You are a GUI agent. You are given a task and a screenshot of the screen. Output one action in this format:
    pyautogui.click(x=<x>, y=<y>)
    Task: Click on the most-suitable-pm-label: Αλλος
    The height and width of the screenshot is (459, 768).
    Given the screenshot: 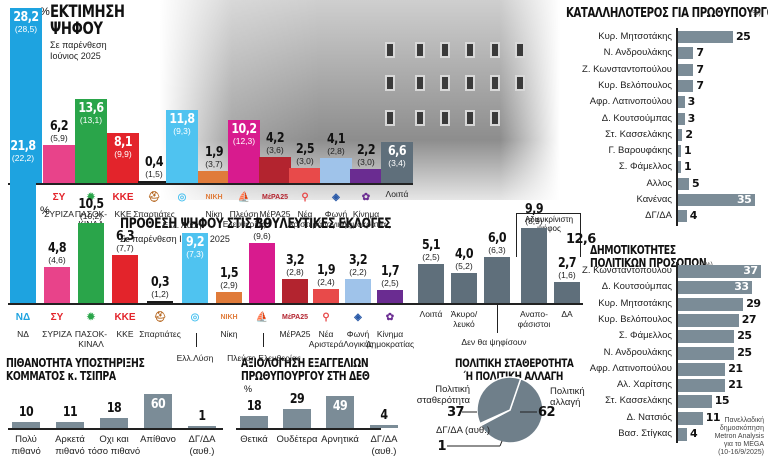 What is the action you would take?
    pyautogui.click(x=659, y=183)
    